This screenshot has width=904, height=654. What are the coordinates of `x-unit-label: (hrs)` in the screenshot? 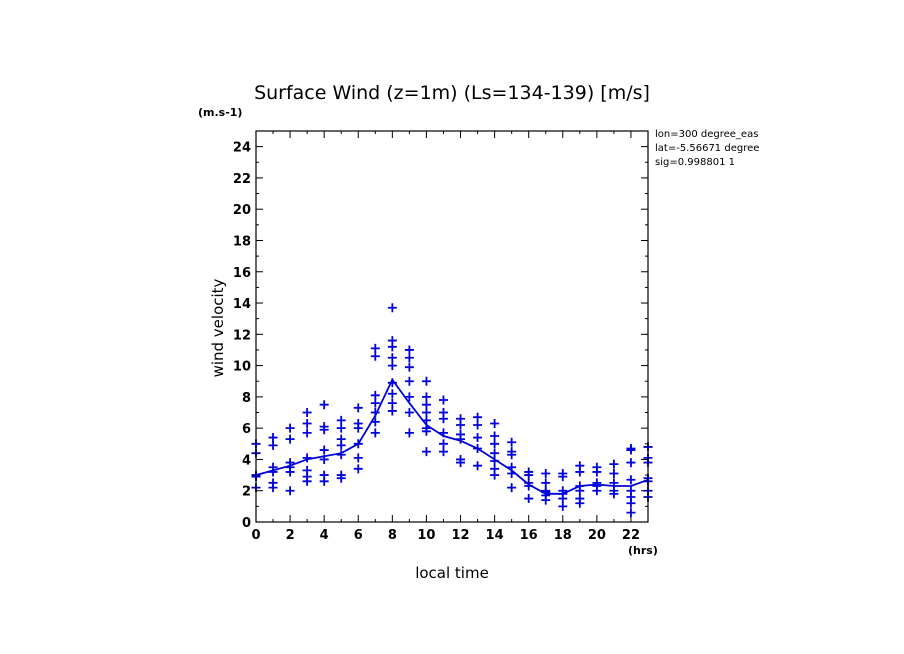 It's located at (643, 550).